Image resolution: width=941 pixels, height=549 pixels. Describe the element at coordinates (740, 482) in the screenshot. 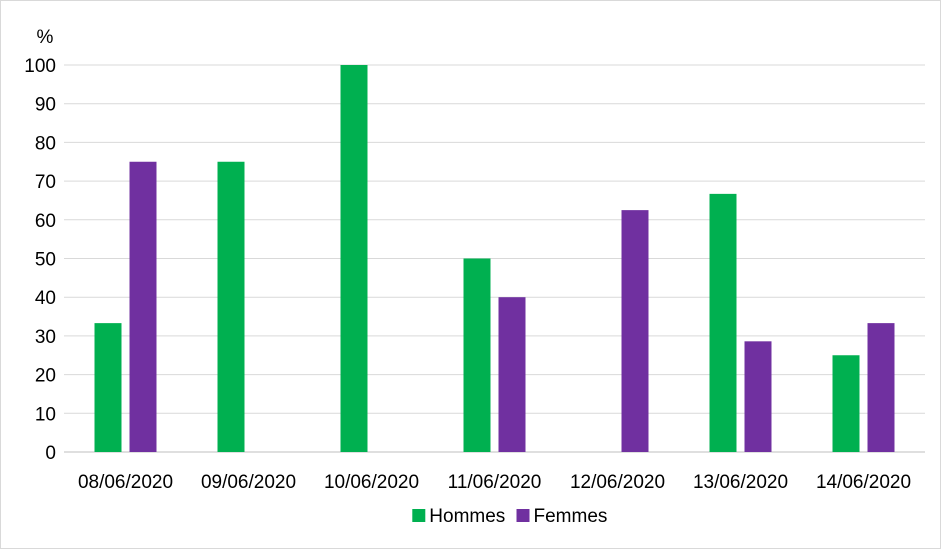

I see `x-tick-label: 13/06/2020` at that location.